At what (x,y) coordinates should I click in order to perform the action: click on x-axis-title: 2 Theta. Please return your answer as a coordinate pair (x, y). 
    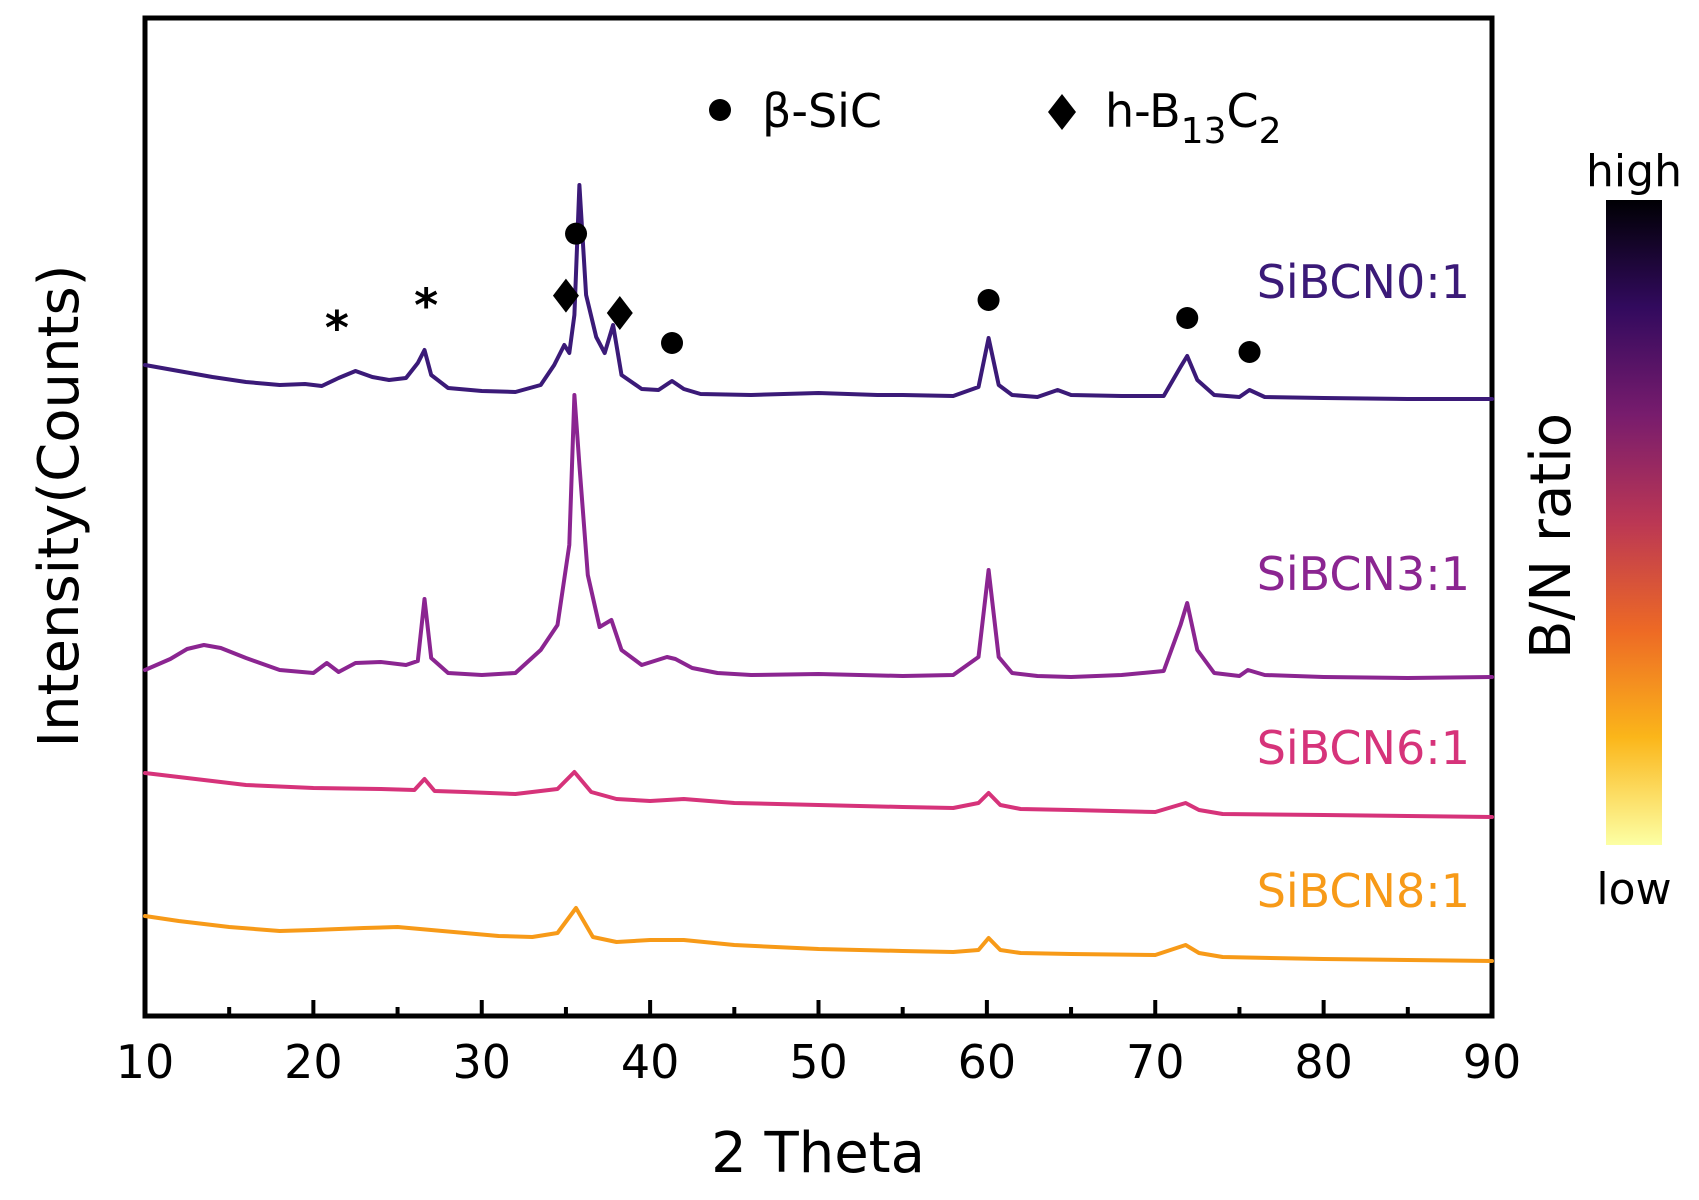
    Looking at the image, I should click on (818, 1153).